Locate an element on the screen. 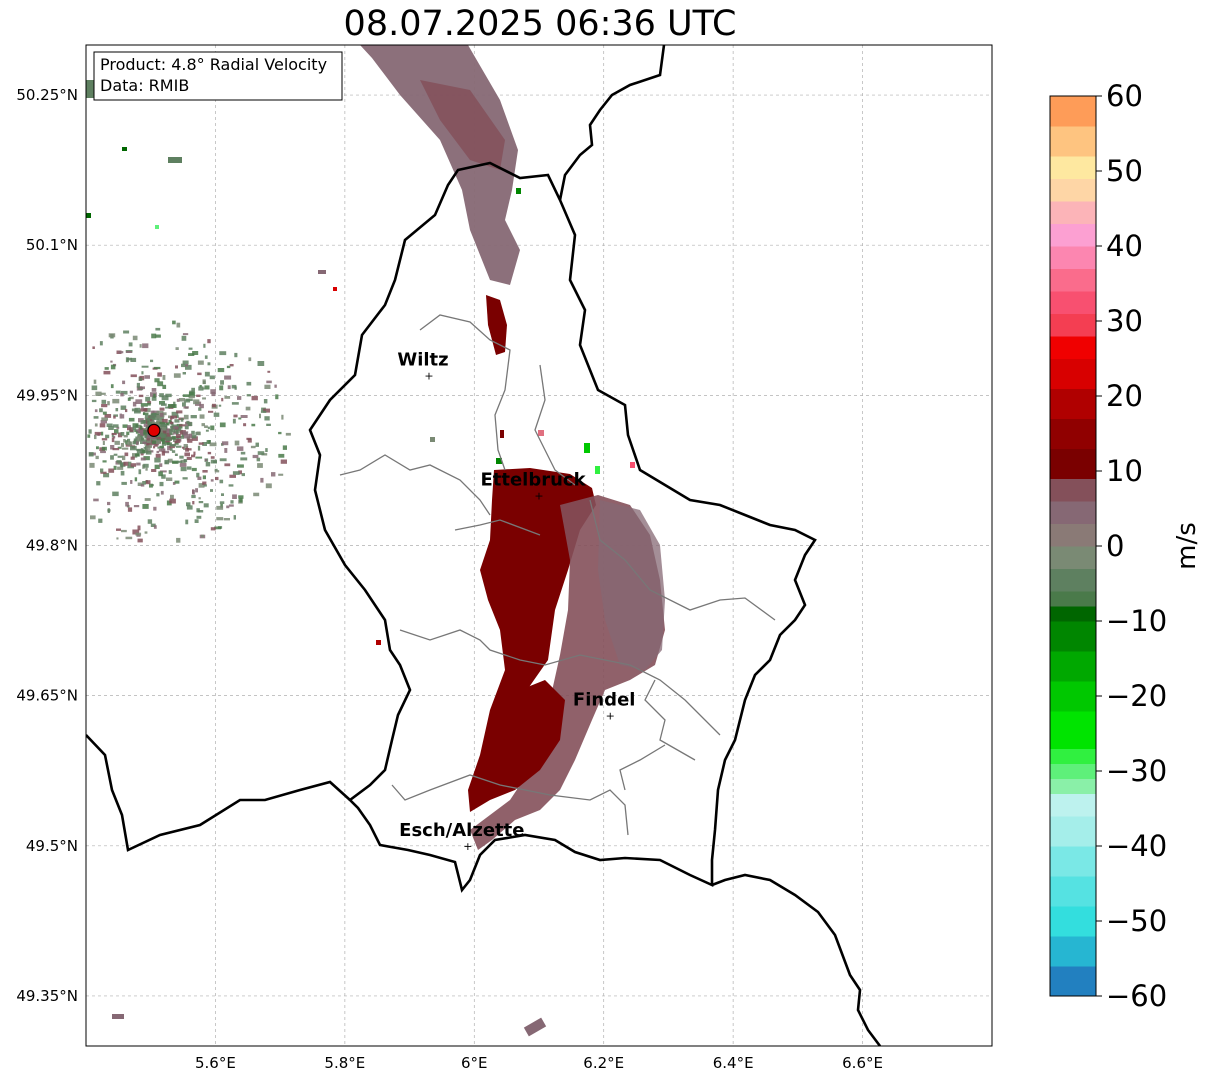 The image size is (1207, 1081). lat-tick-label: 49.35°N is located at coordinates (47, 996).